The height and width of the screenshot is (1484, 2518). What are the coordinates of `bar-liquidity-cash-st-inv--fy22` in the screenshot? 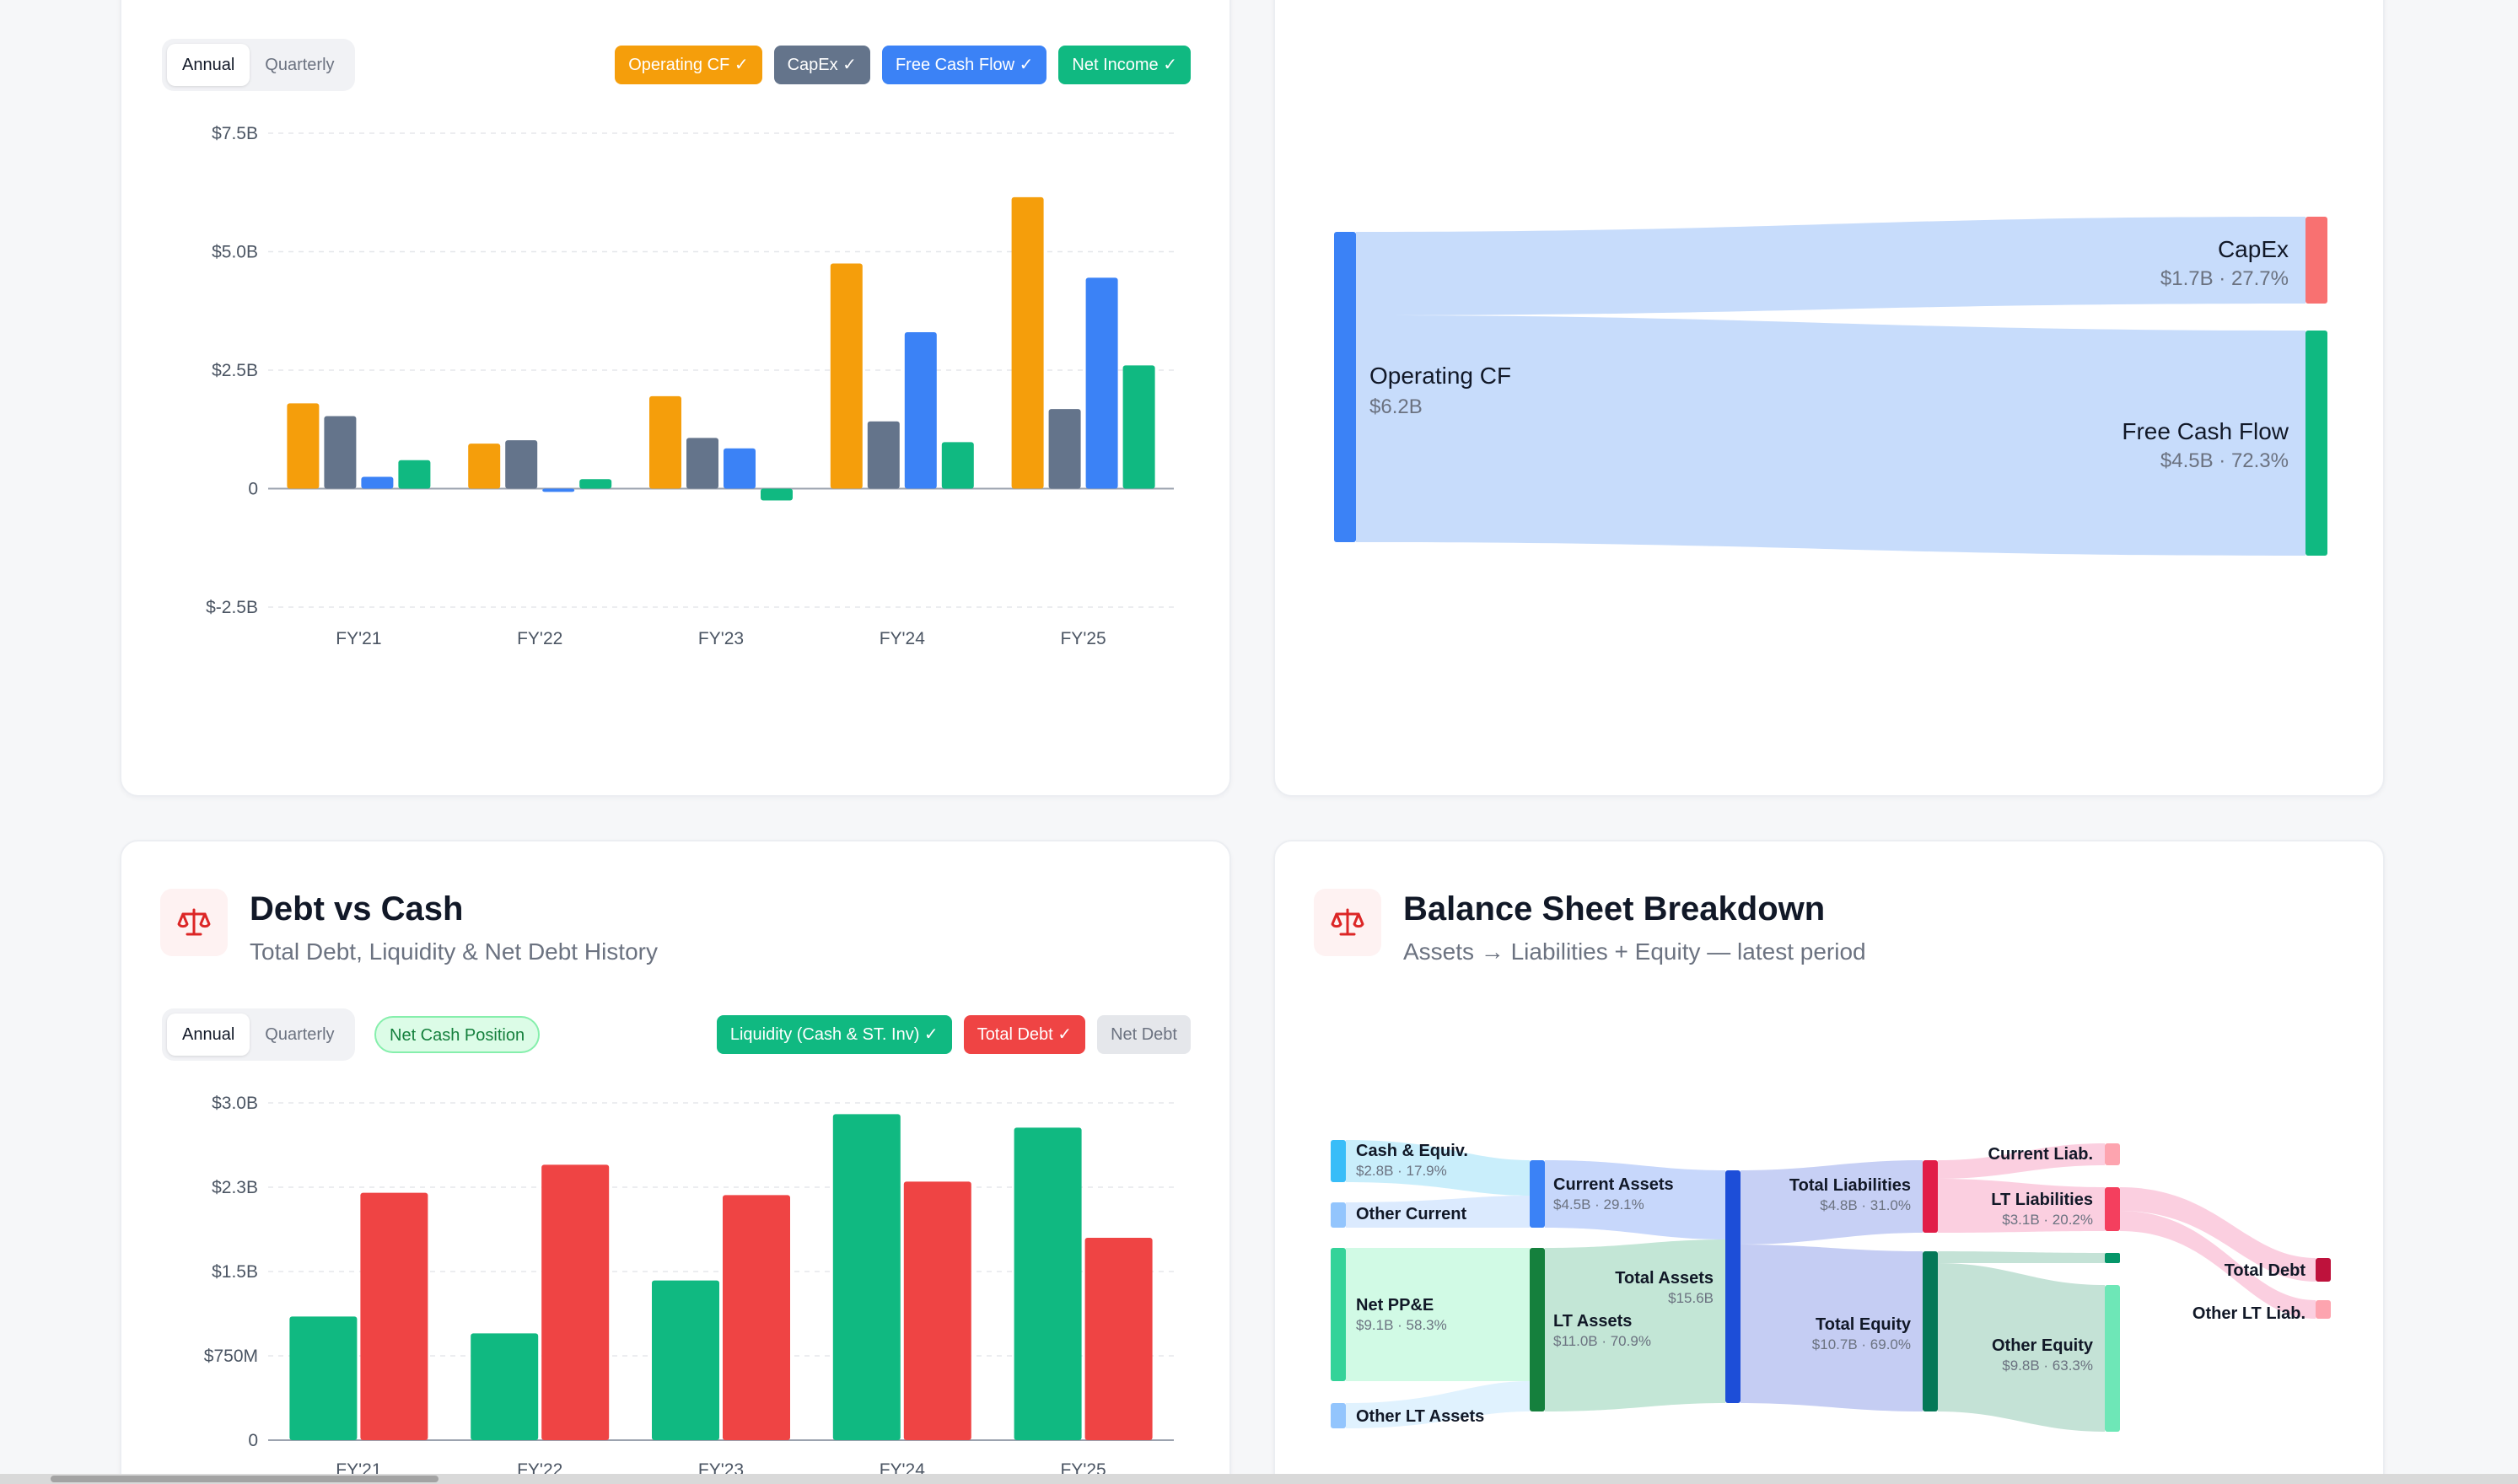 It's located at (505, 1386).